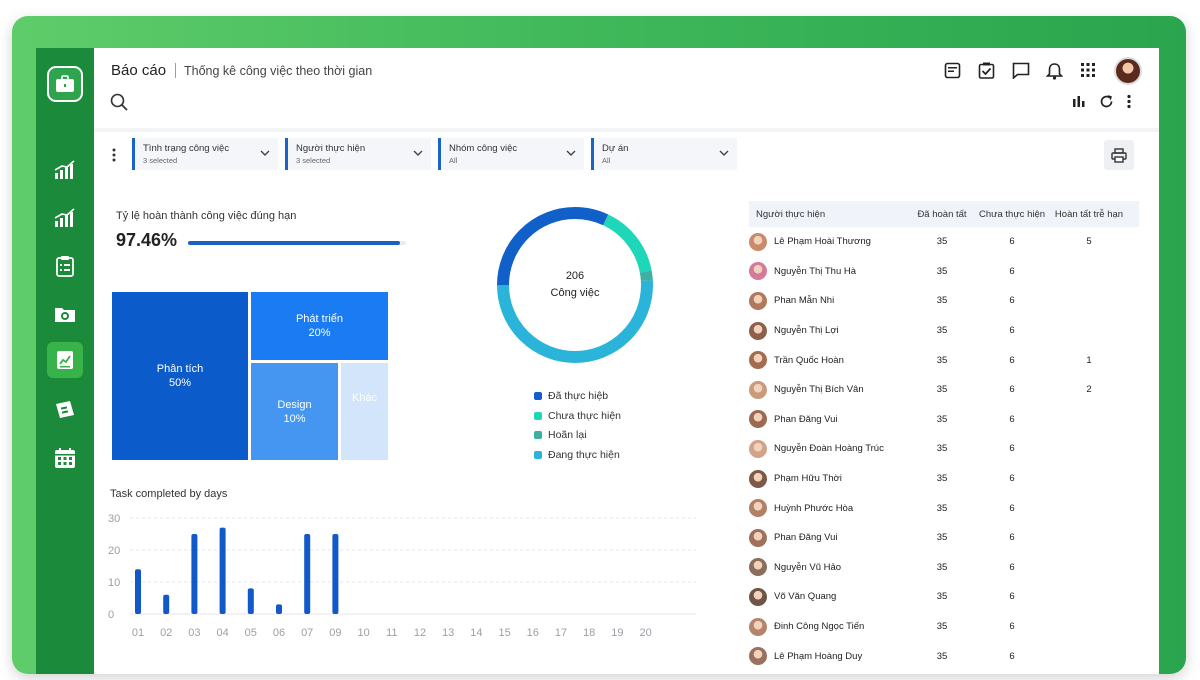 The height and width of the screenshot is (680, 1200). What do you see at coordinates (575, 285) in the screenshot?
I see `donut-segment` at bounding box center [575, 285].